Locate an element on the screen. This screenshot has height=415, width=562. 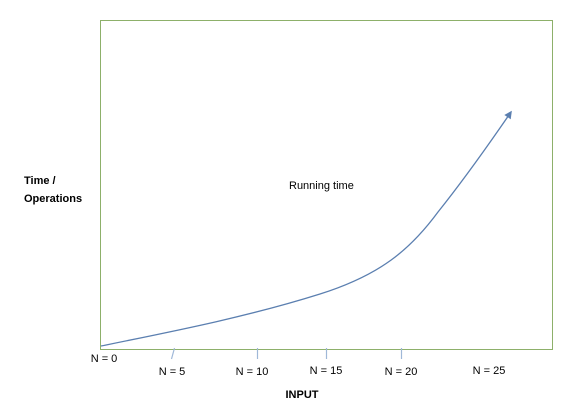
y-axis-label-line-2: Operations is located at coordinates (53, 199).